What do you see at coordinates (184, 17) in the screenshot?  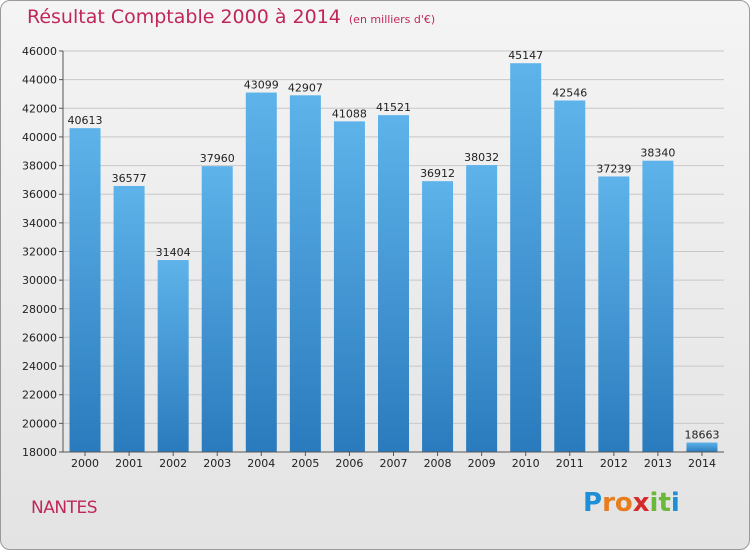 I see `chart-title: Résultat Comptable 2000 à 2014` at bounding box center [184, 17].